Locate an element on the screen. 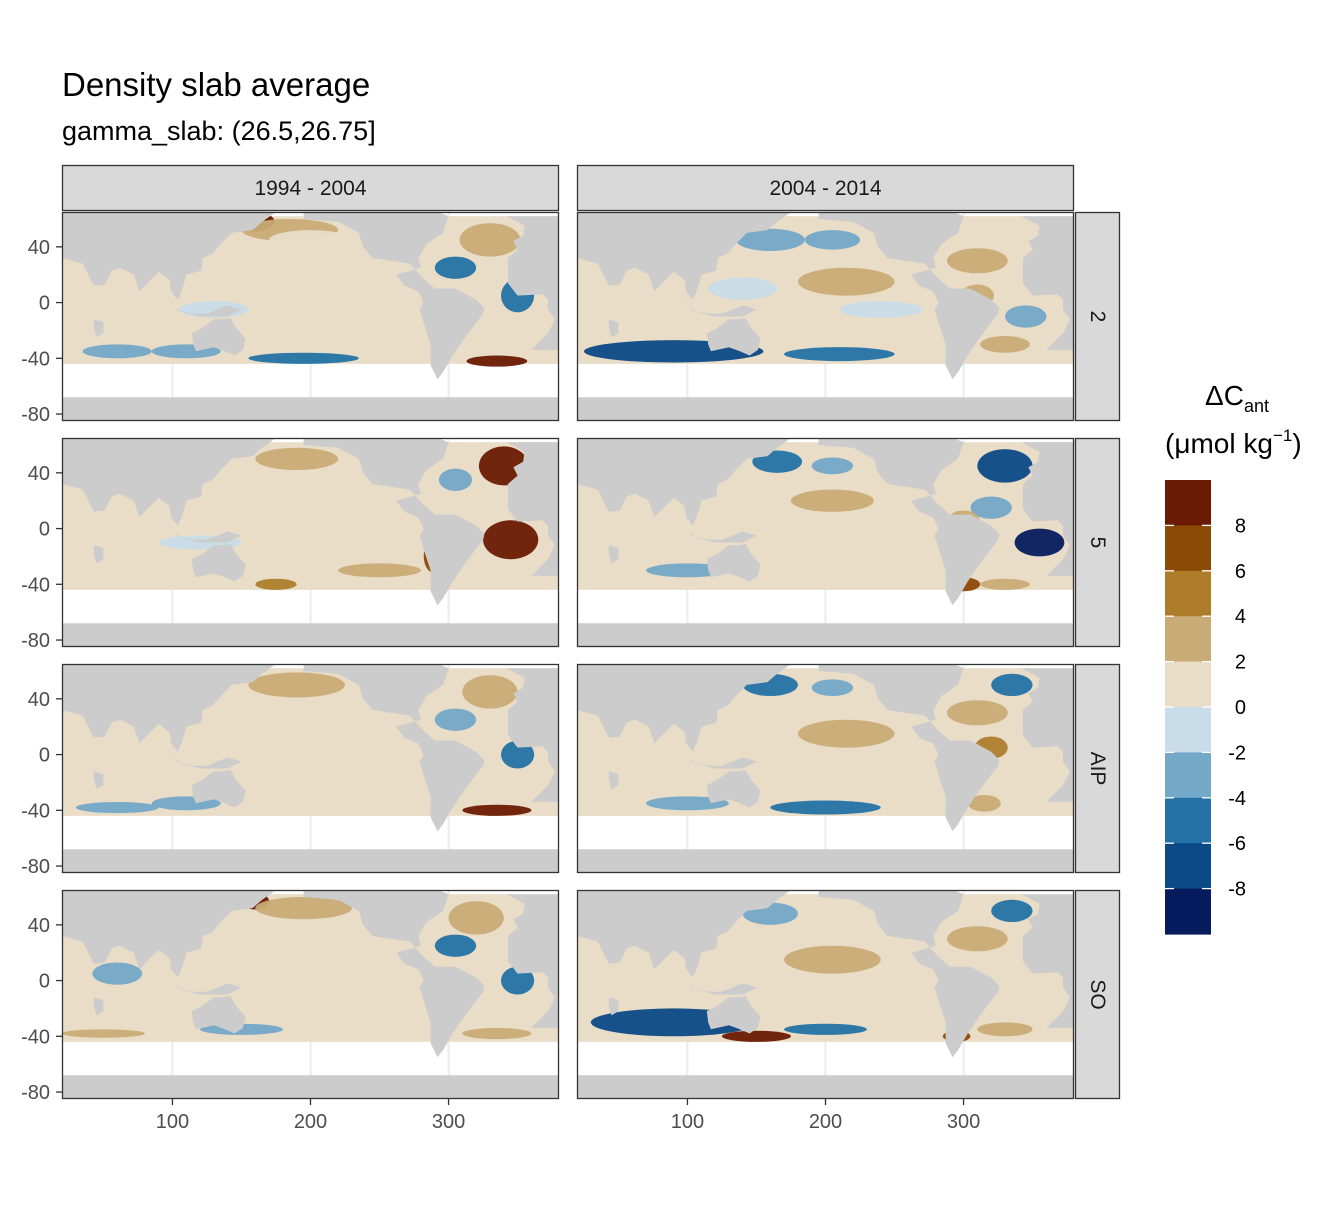 The height and width of the screenshot is (1209, 1344). y-tick-label: 0 is located at coordinates (44, 530).